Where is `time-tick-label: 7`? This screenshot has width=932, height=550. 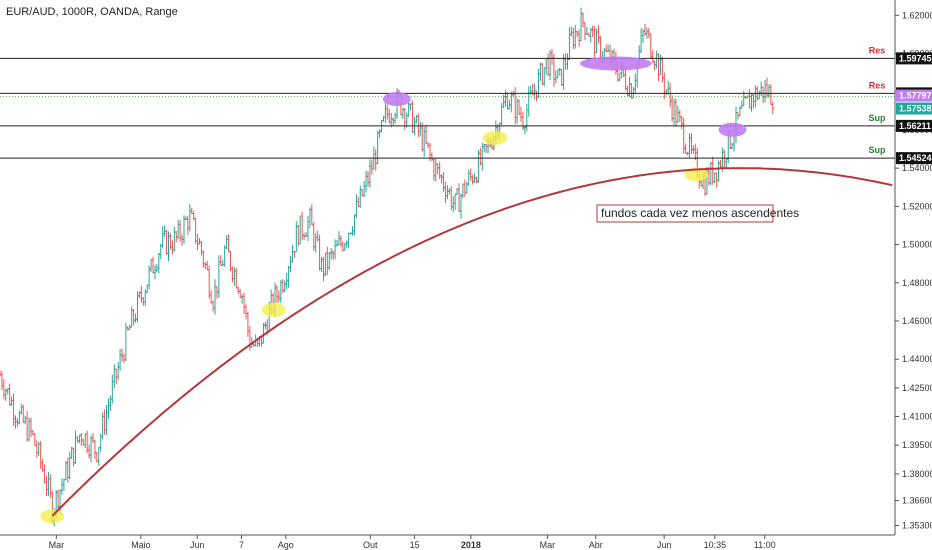
time-tick-label: 7 is located at coordinates (241, 545).